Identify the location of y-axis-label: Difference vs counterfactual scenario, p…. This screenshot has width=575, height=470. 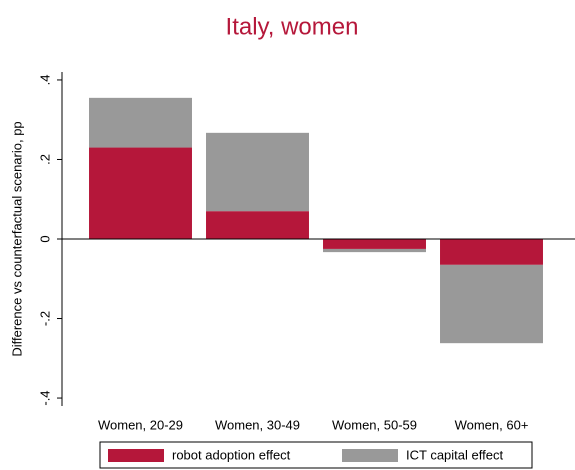
(16, 238).